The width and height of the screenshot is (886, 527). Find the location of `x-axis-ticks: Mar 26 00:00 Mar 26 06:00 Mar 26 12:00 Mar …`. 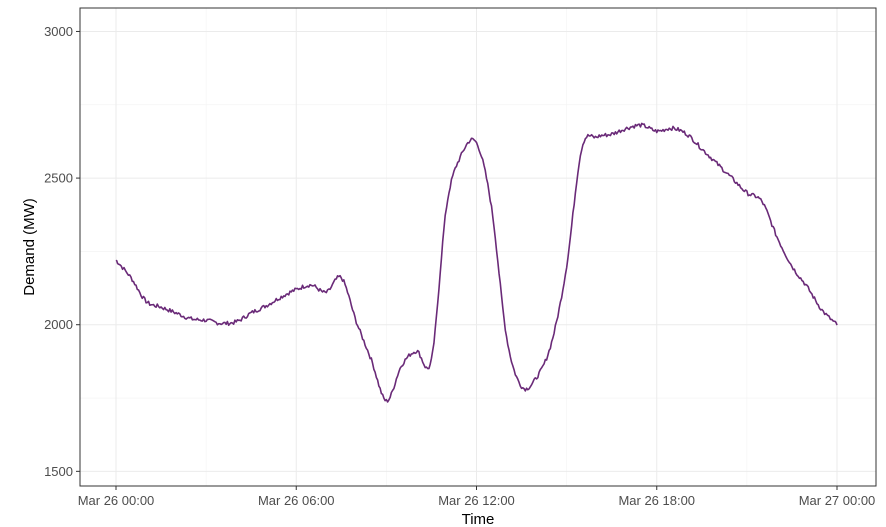

x-axis-ticks: Mar 26 00:00 Mar 26 06:00 Mar 26 12:00 Mar … is located at coordinates (477, 497).